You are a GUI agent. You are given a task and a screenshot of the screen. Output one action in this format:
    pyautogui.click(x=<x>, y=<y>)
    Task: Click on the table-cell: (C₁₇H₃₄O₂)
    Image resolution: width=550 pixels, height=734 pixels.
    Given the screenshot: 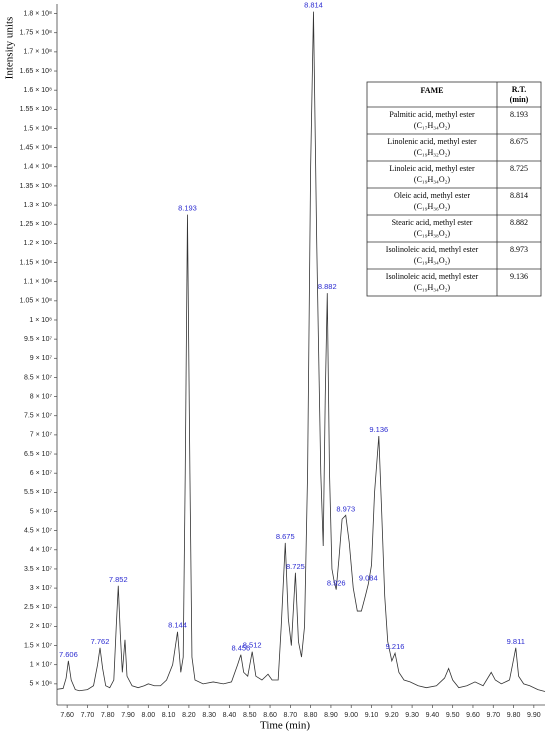 What is the action you would take?
    pyautogui.click(x=432, y=125)
    